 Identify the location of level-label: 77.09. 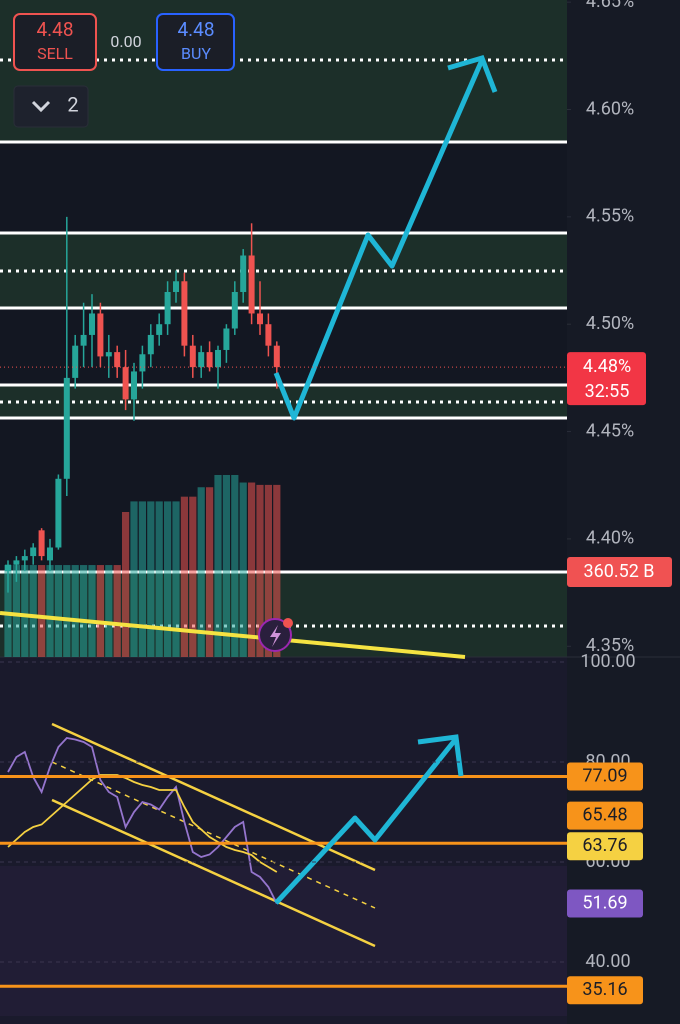
(604, 775).